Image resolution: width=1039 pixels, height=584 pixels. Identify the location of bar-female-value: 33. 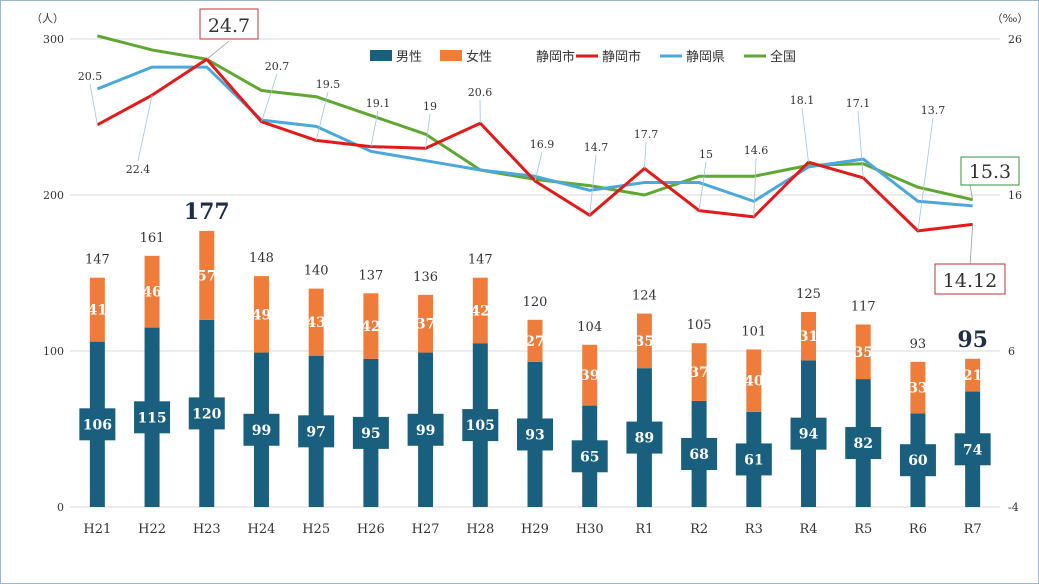
(917, 389).